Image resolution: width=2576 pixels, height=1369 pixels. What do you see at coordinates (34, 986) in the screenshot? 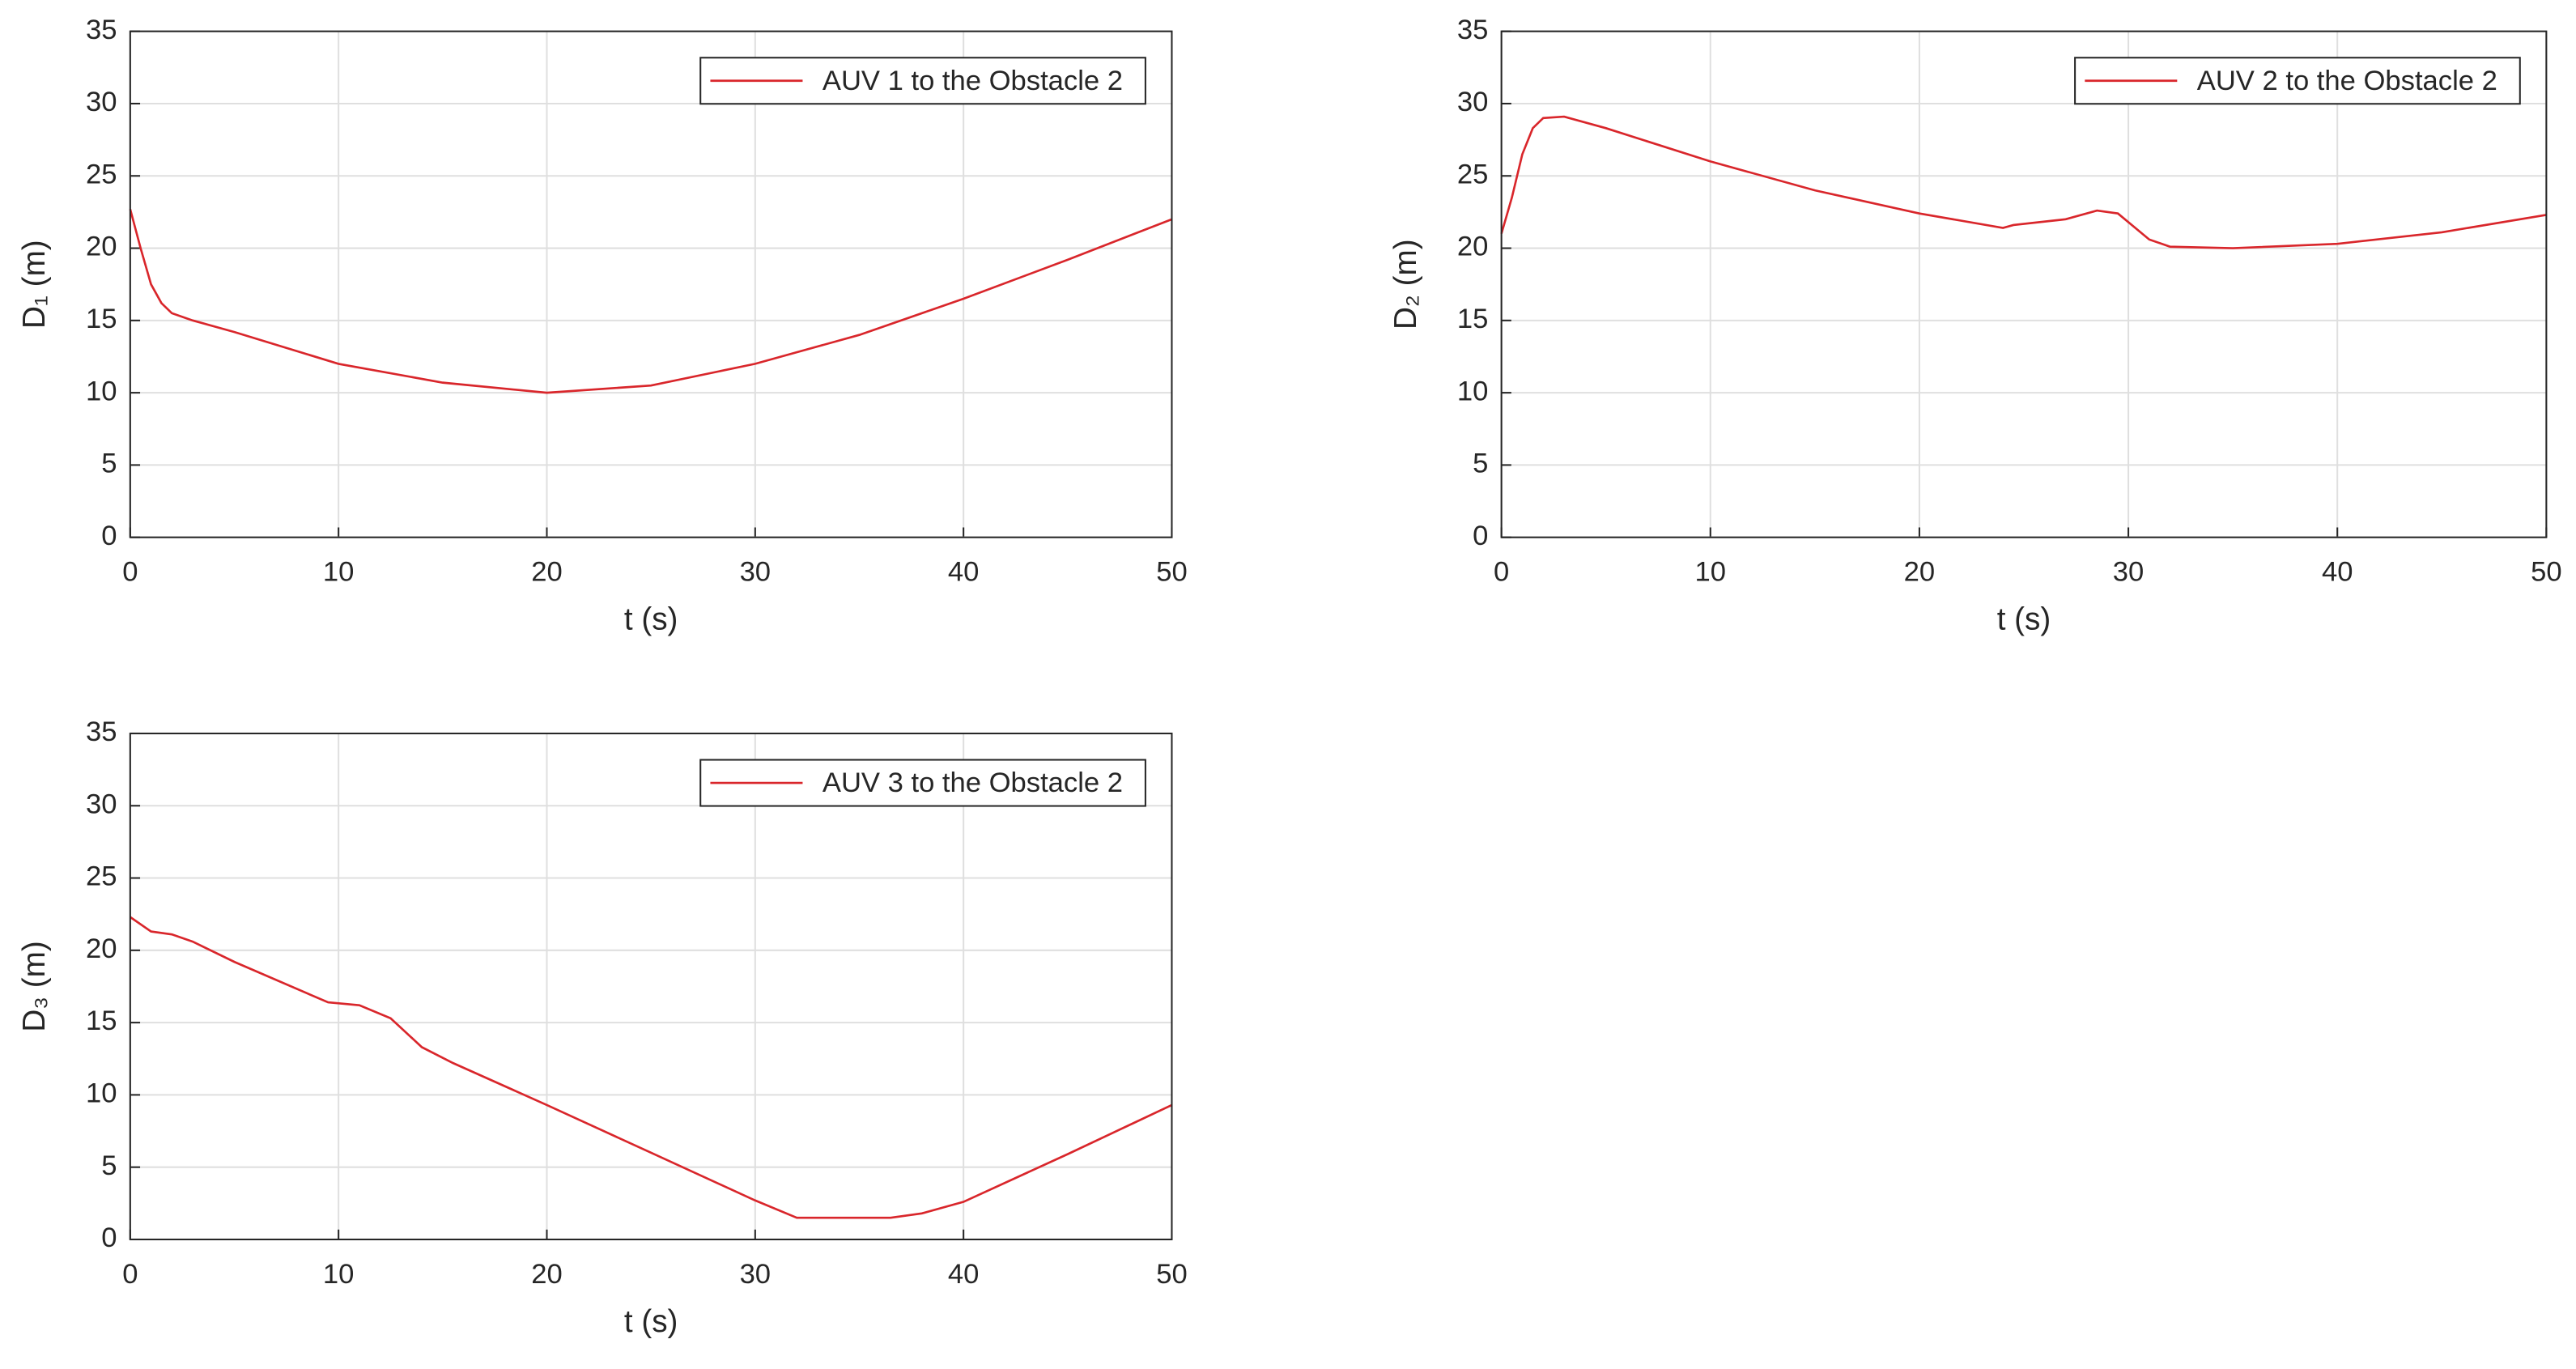
I see `y-axis-label: D₃ (m)` at bounding box center [34, 986].